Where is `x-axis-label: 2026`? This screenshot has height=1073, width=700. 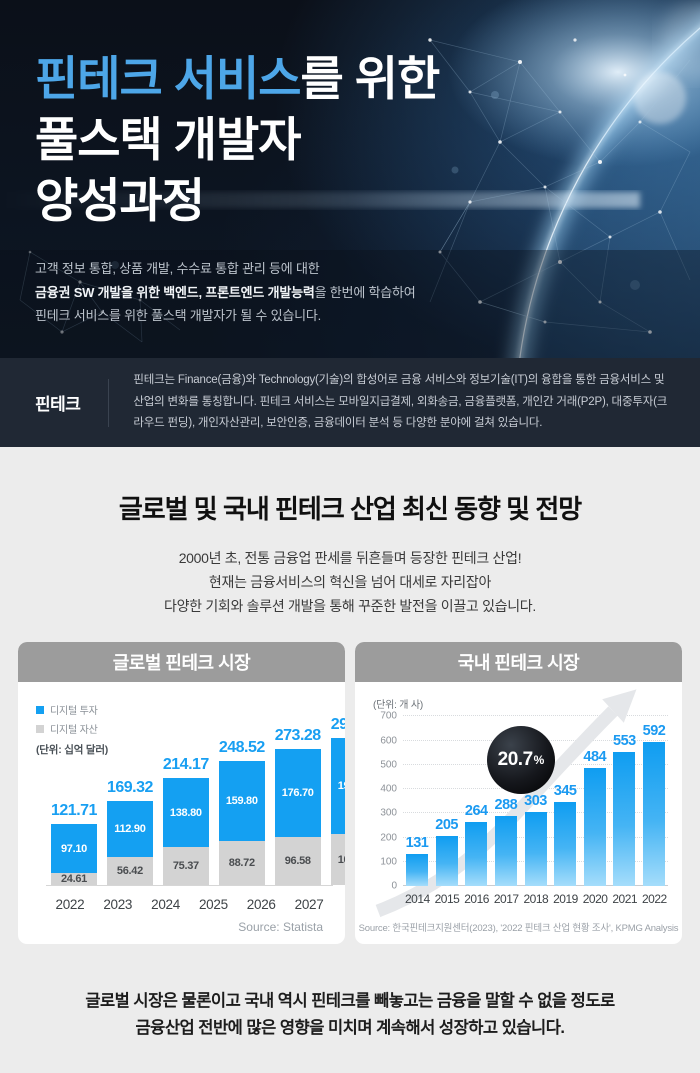
x-axis-label: 2026 is located at coordinates (261, 905).